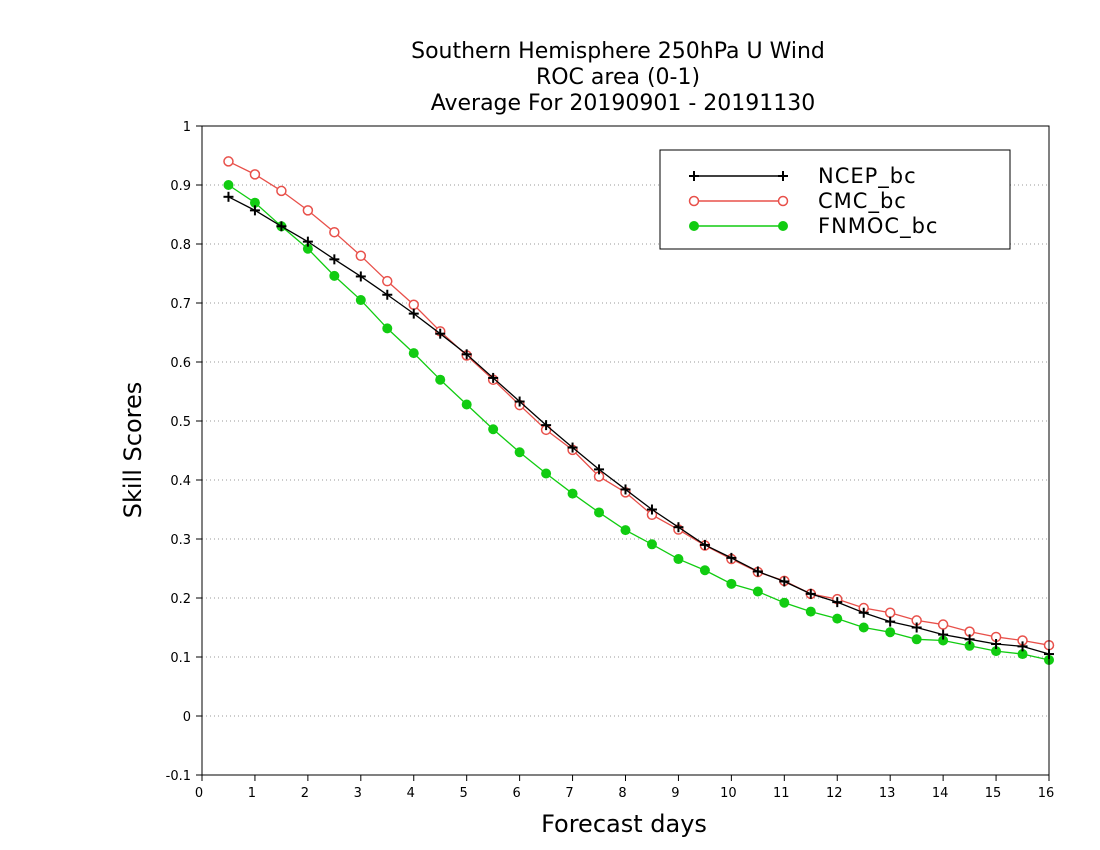 This screenshot has height=850, width=1100. I want to click on x-tick-label: 3, so click(358, 793).